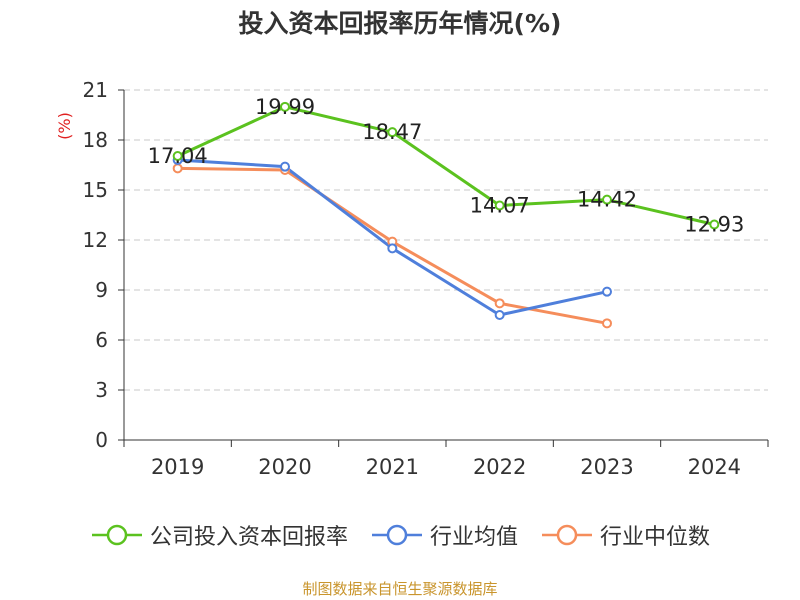 The width and height of the screenshot is (800, 600). I want to click on y-axis-label: (%), so click(64, 126).